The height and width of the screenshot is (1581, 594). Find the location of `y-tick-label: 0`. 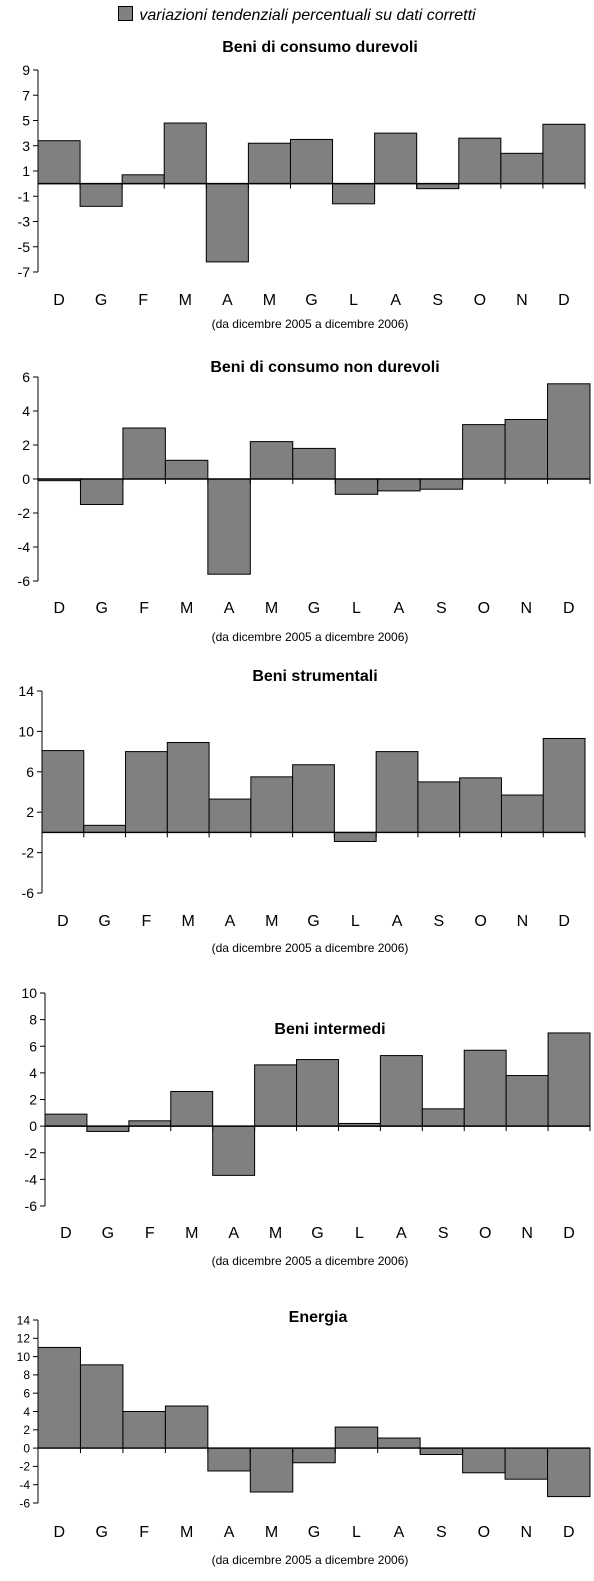

y-tick-label: 0 is located at coordinates (33, 1126).